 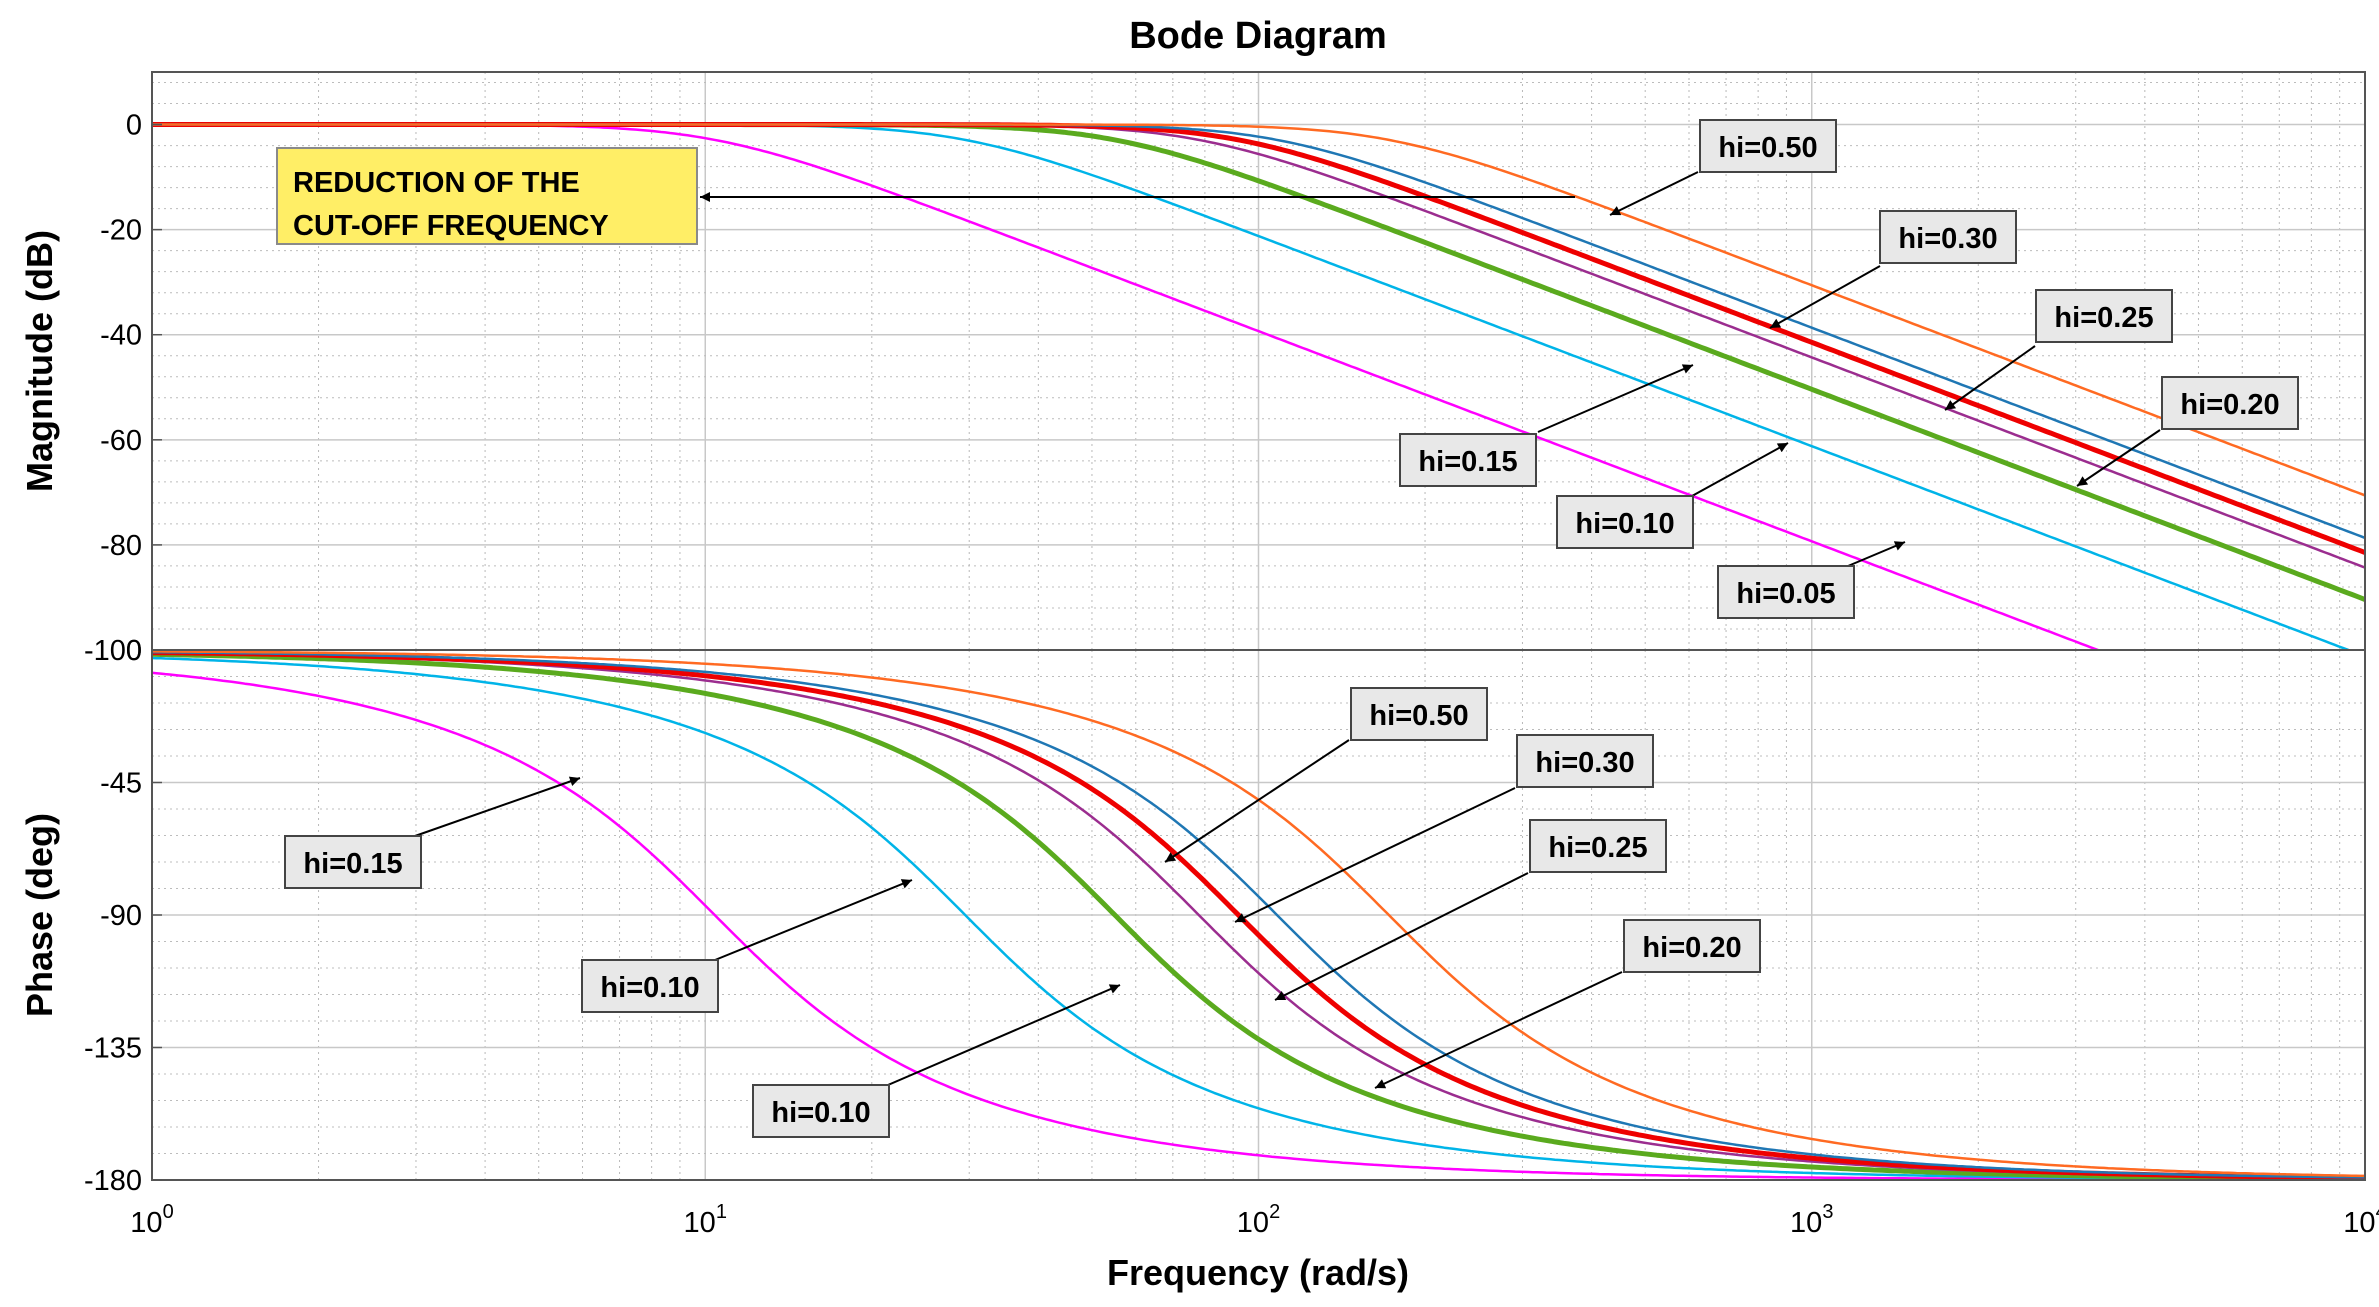 I want to click on y-tick-label: -45, so click(x=121, y=784).